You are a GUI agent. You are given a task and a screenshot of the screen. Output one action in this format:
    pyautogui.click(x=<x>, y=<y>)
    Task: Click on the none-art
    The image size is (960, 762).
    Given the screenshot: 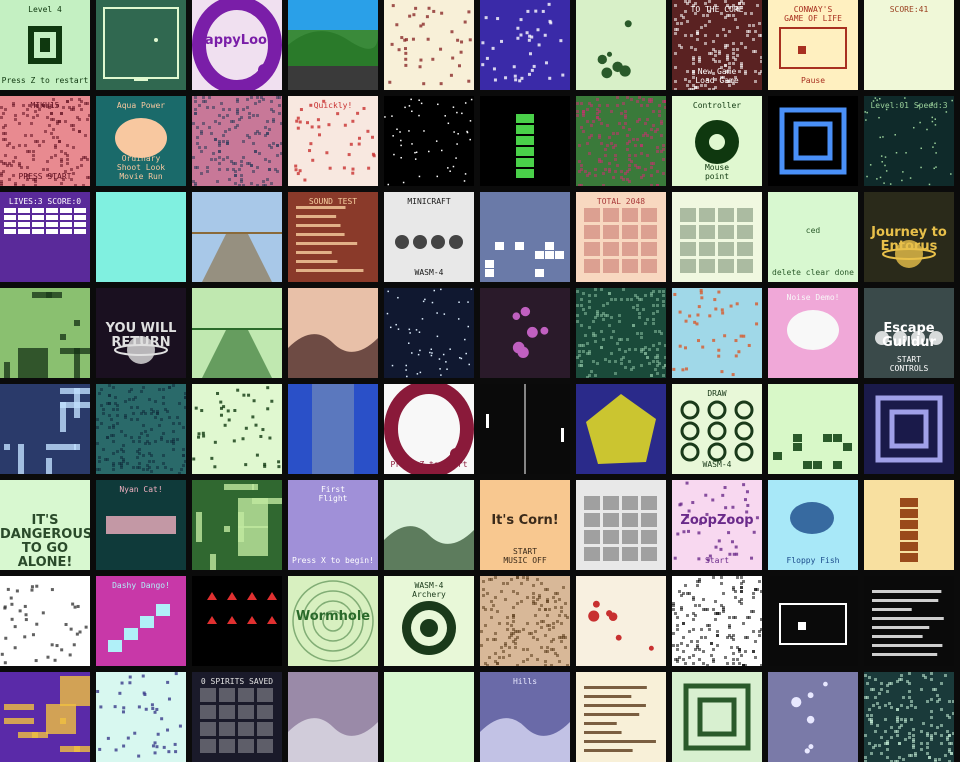 What is the action you would take?
    pyautogui.click(x=813, y=237)
    